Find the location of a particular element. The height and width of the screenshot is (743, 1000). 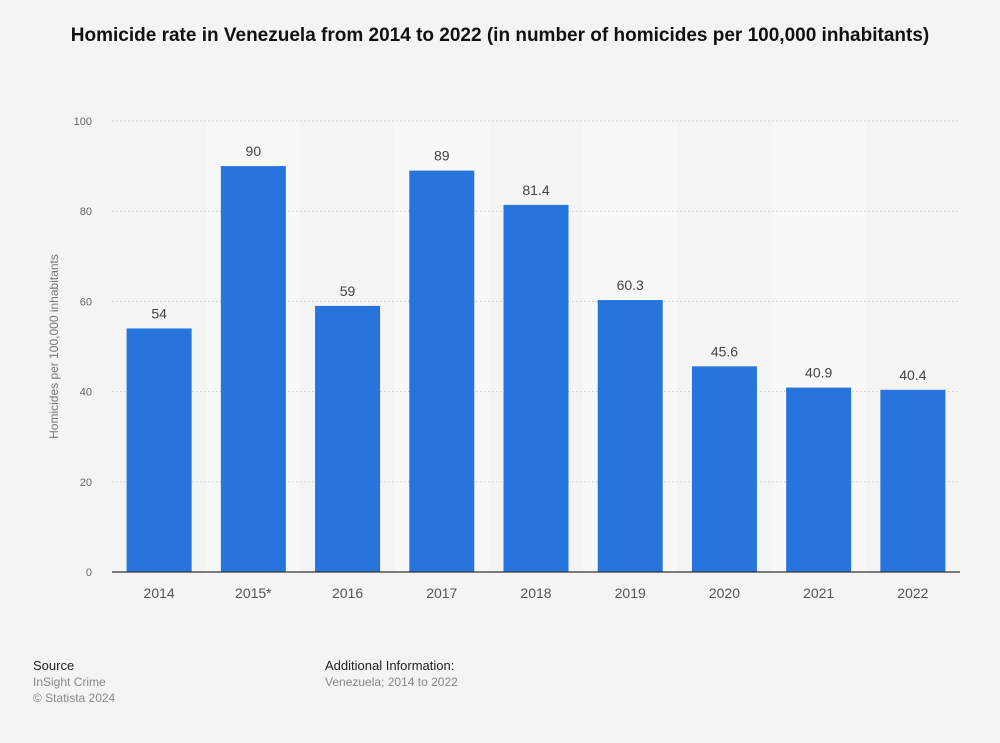

source-line: InSight Crime is located at coordinates (69, 682).